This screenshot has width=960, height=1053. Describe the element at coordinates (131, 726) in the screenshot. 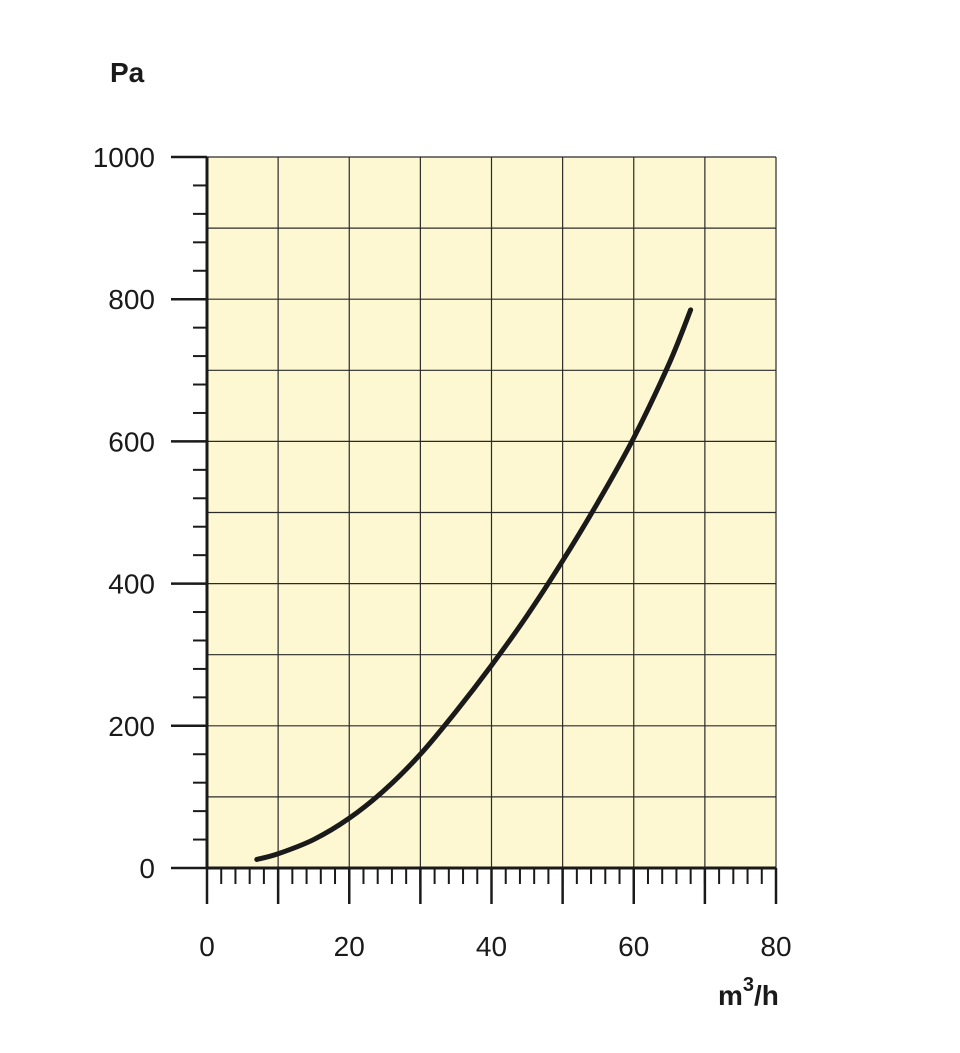

I see `y-tick-label: 200` at that location.